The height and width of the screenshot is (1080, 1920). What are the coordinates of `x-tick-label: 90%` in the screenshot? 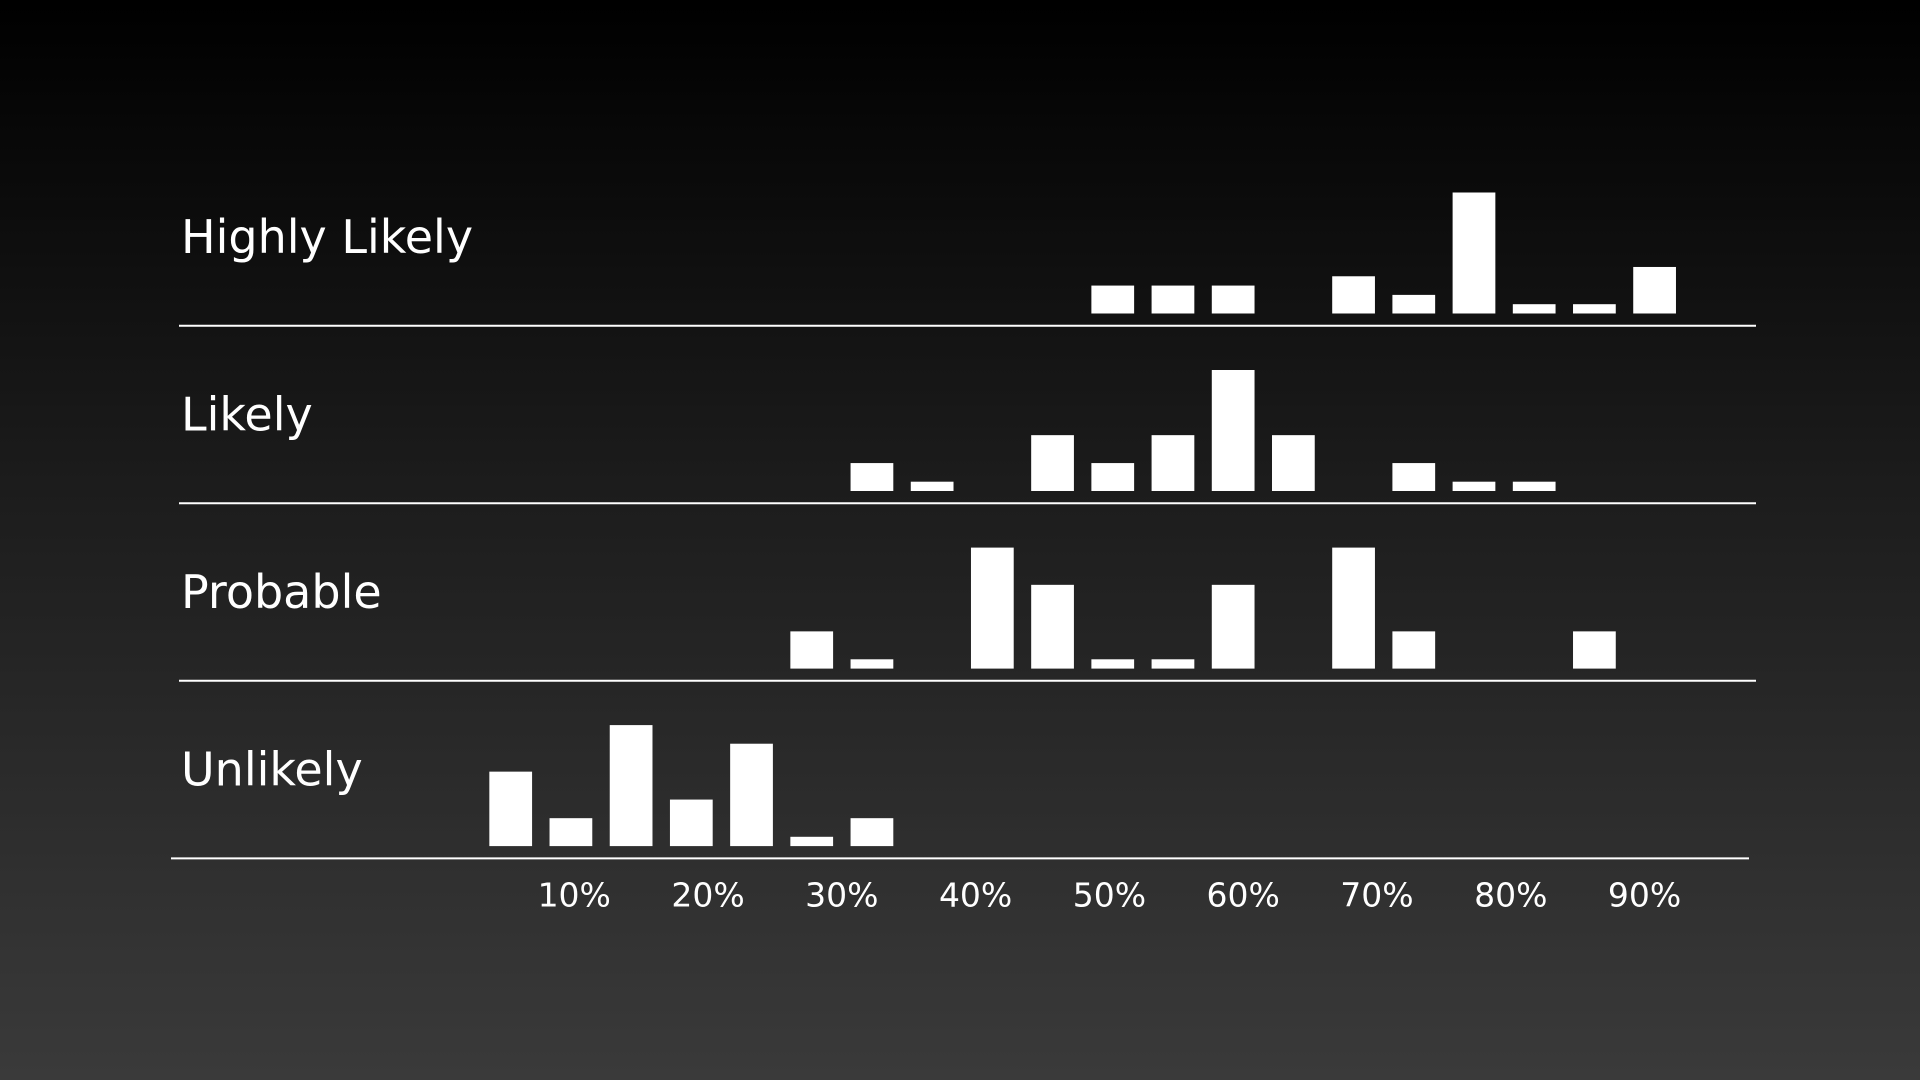 It's located at (1644, 895).